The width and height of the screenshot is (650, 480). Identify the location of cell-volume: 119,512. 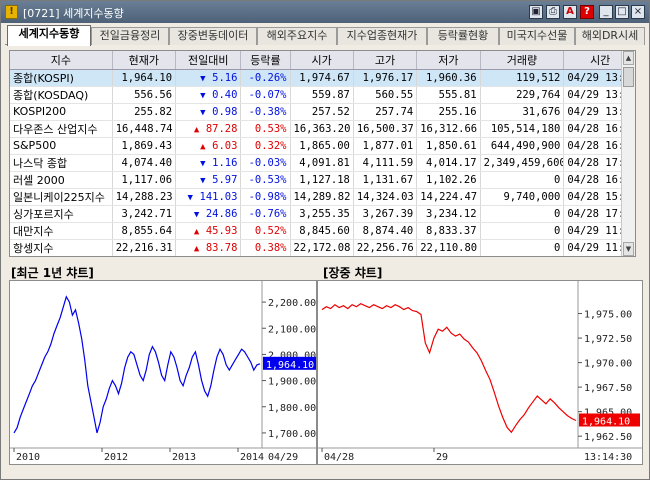
(522, 78).